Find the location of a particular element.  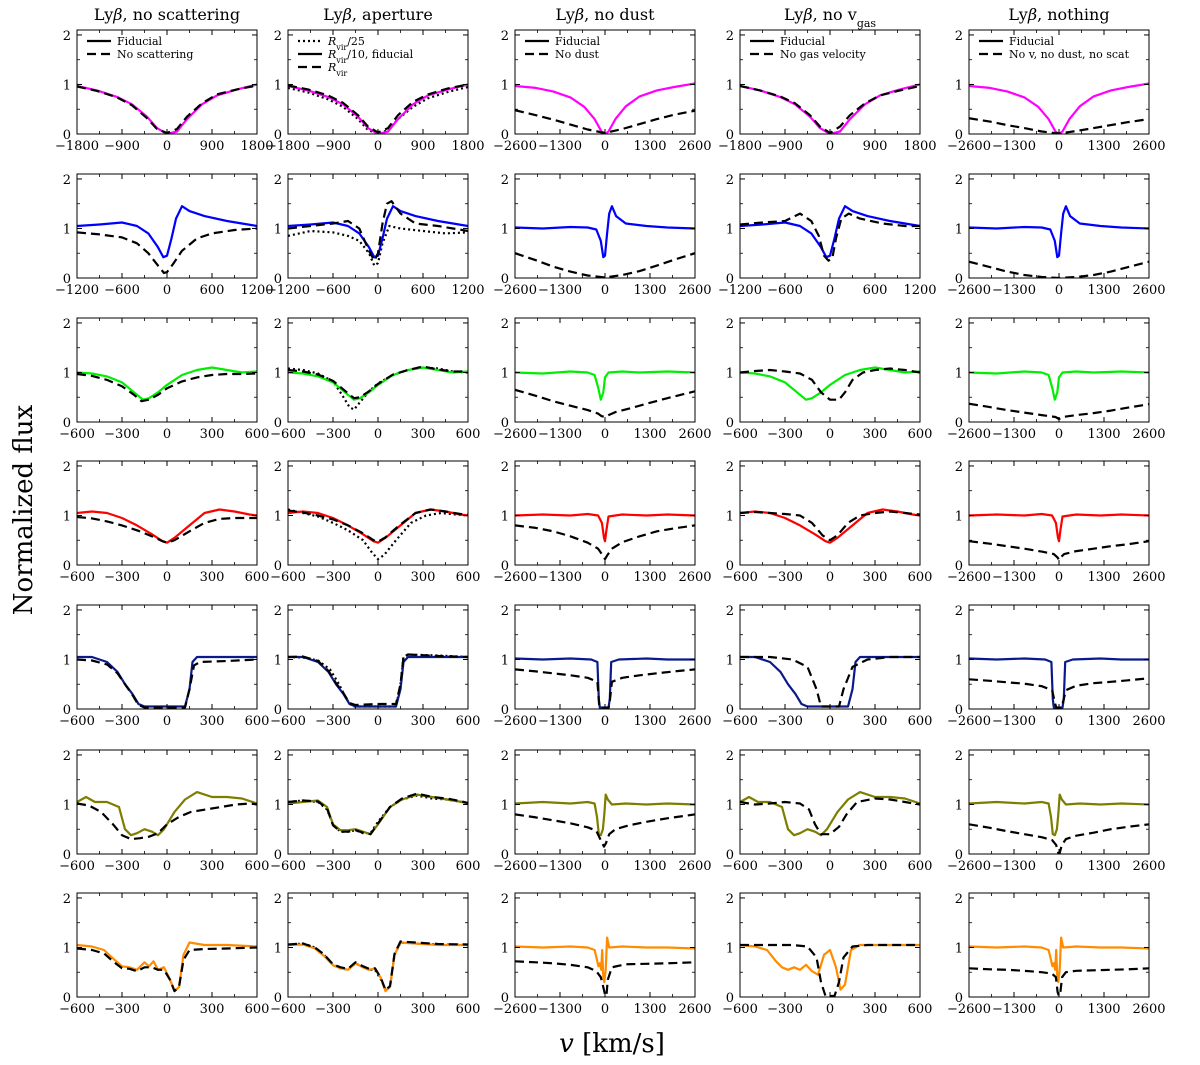

x-tick-label: −1200 is located at coordinates (740, 290).